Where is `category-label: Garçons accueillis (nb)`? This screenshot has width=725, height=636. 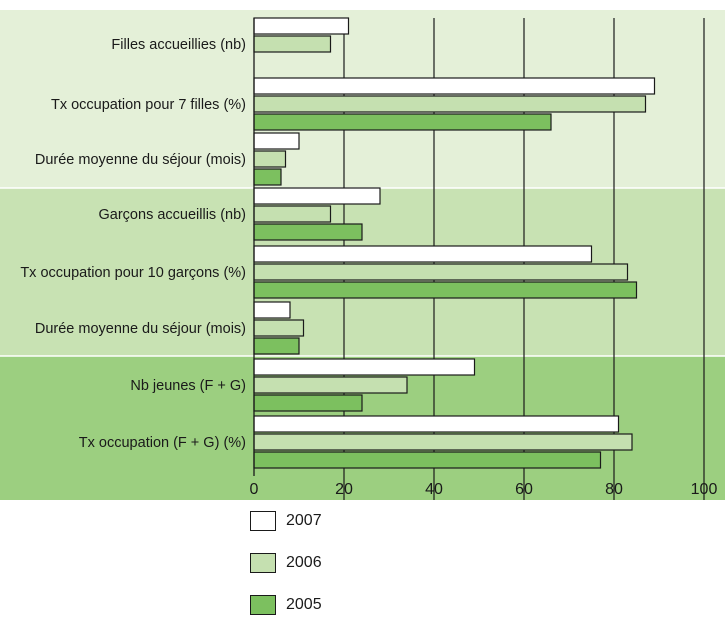 category-label: Garçons accueillis (nb) is located at coordinates (172, 215).